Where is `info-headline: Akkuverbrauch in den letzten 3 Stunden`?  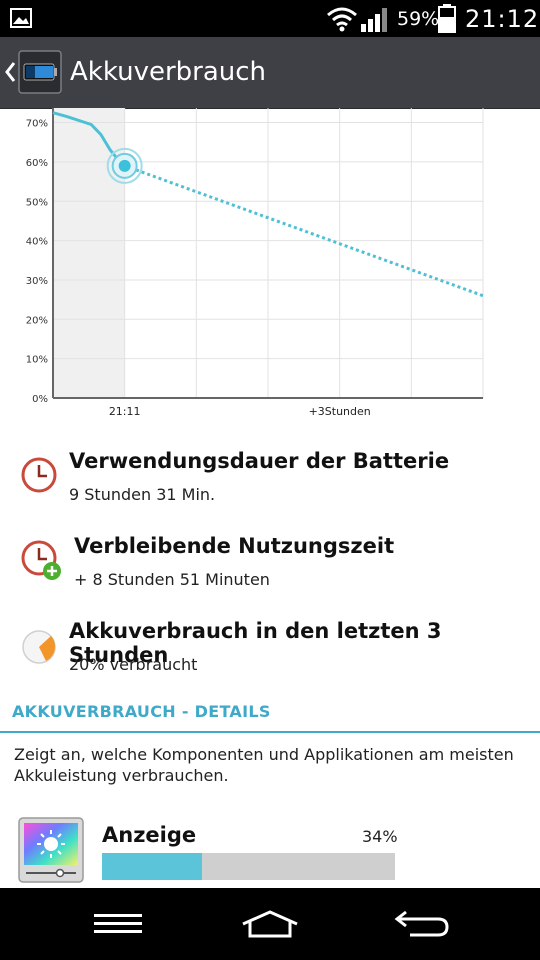 info-headline: Akkuverbrauch in den letzten 3 Stunden is located at coordinates (255, 643).